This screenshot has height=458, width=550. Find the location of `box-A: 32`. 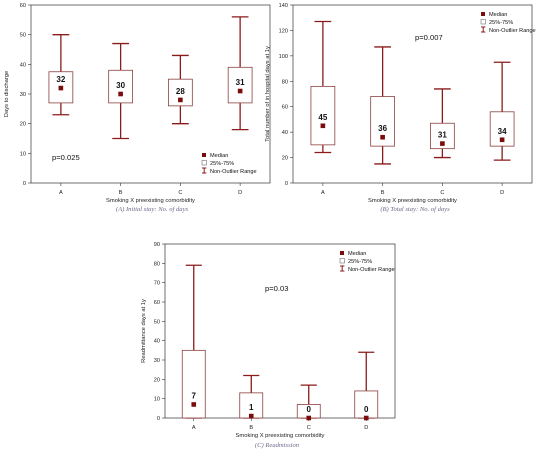

box-A: 32 is located at coordinates (61, 75).